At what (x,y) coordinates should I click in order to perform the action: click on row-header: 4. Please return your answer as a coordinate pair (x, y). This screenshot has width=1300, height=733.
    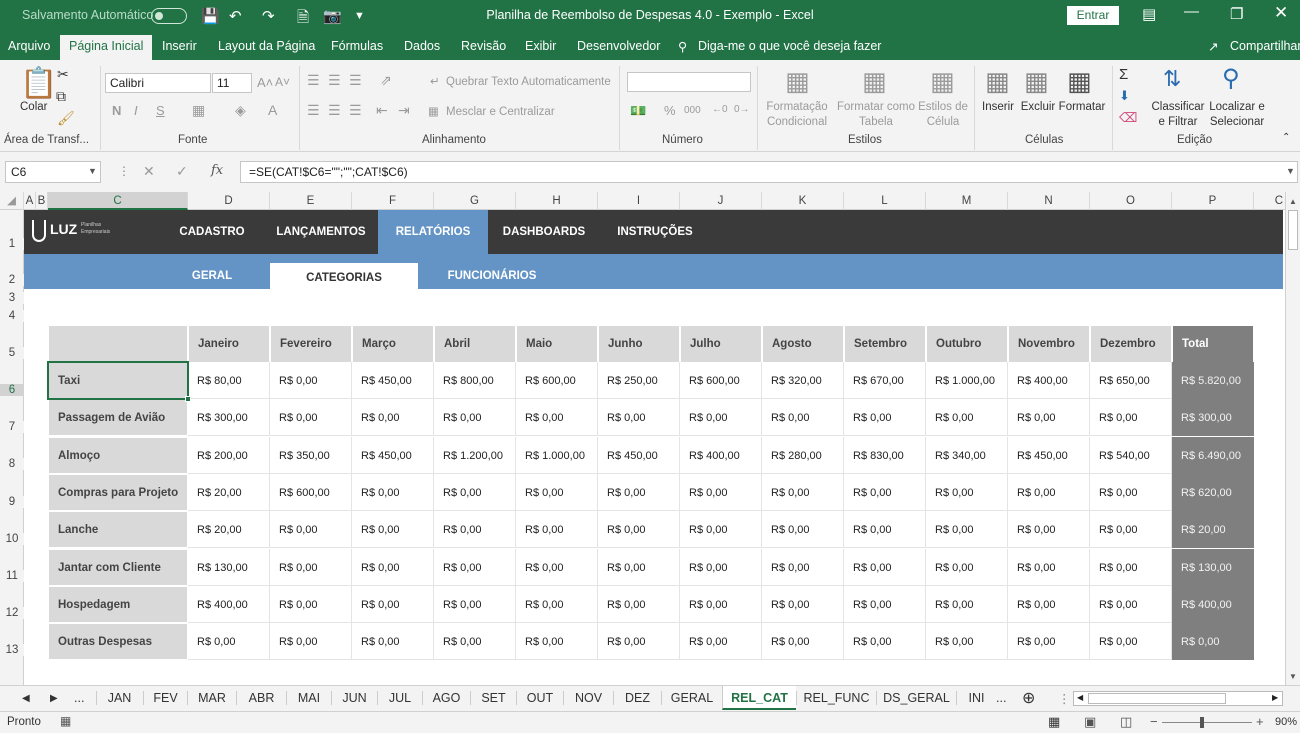
    Looking at the image, I should click on (12, 316).